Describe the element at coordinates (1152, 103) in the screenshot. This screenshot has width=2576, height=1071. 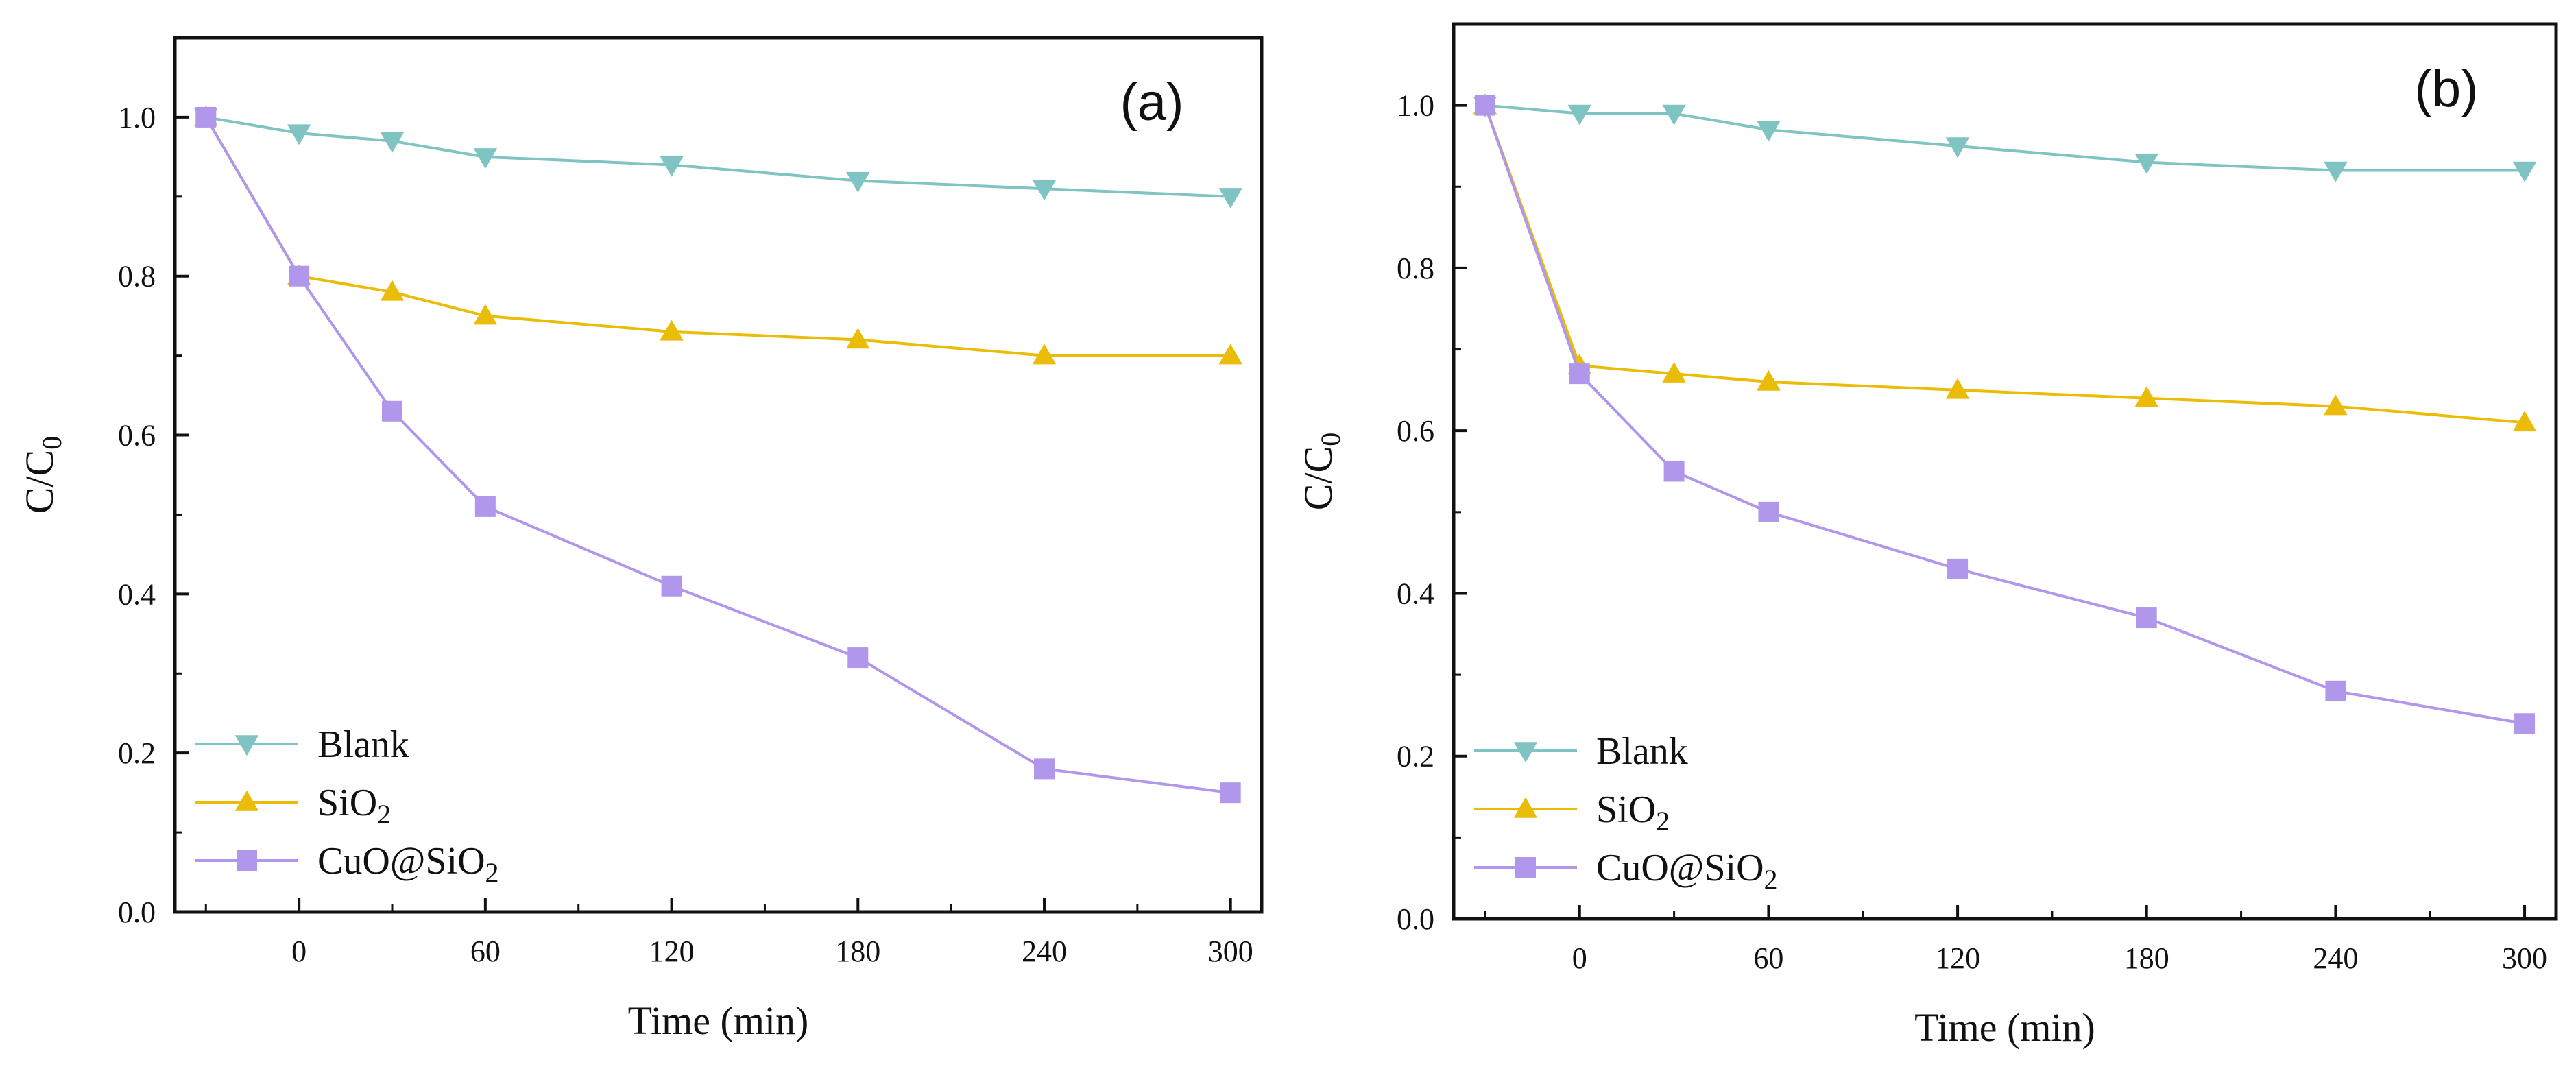
I see `panel-label: (a)` at that location.